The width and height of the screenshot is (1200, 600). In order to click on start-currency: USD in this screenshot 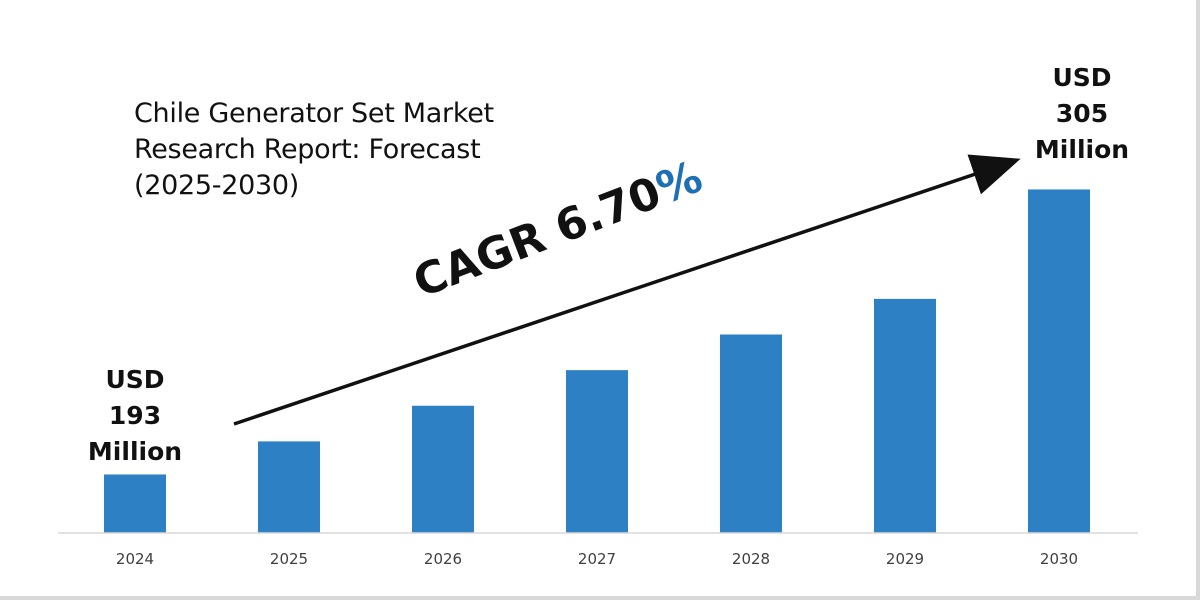, I will do `click(135, 379)`.